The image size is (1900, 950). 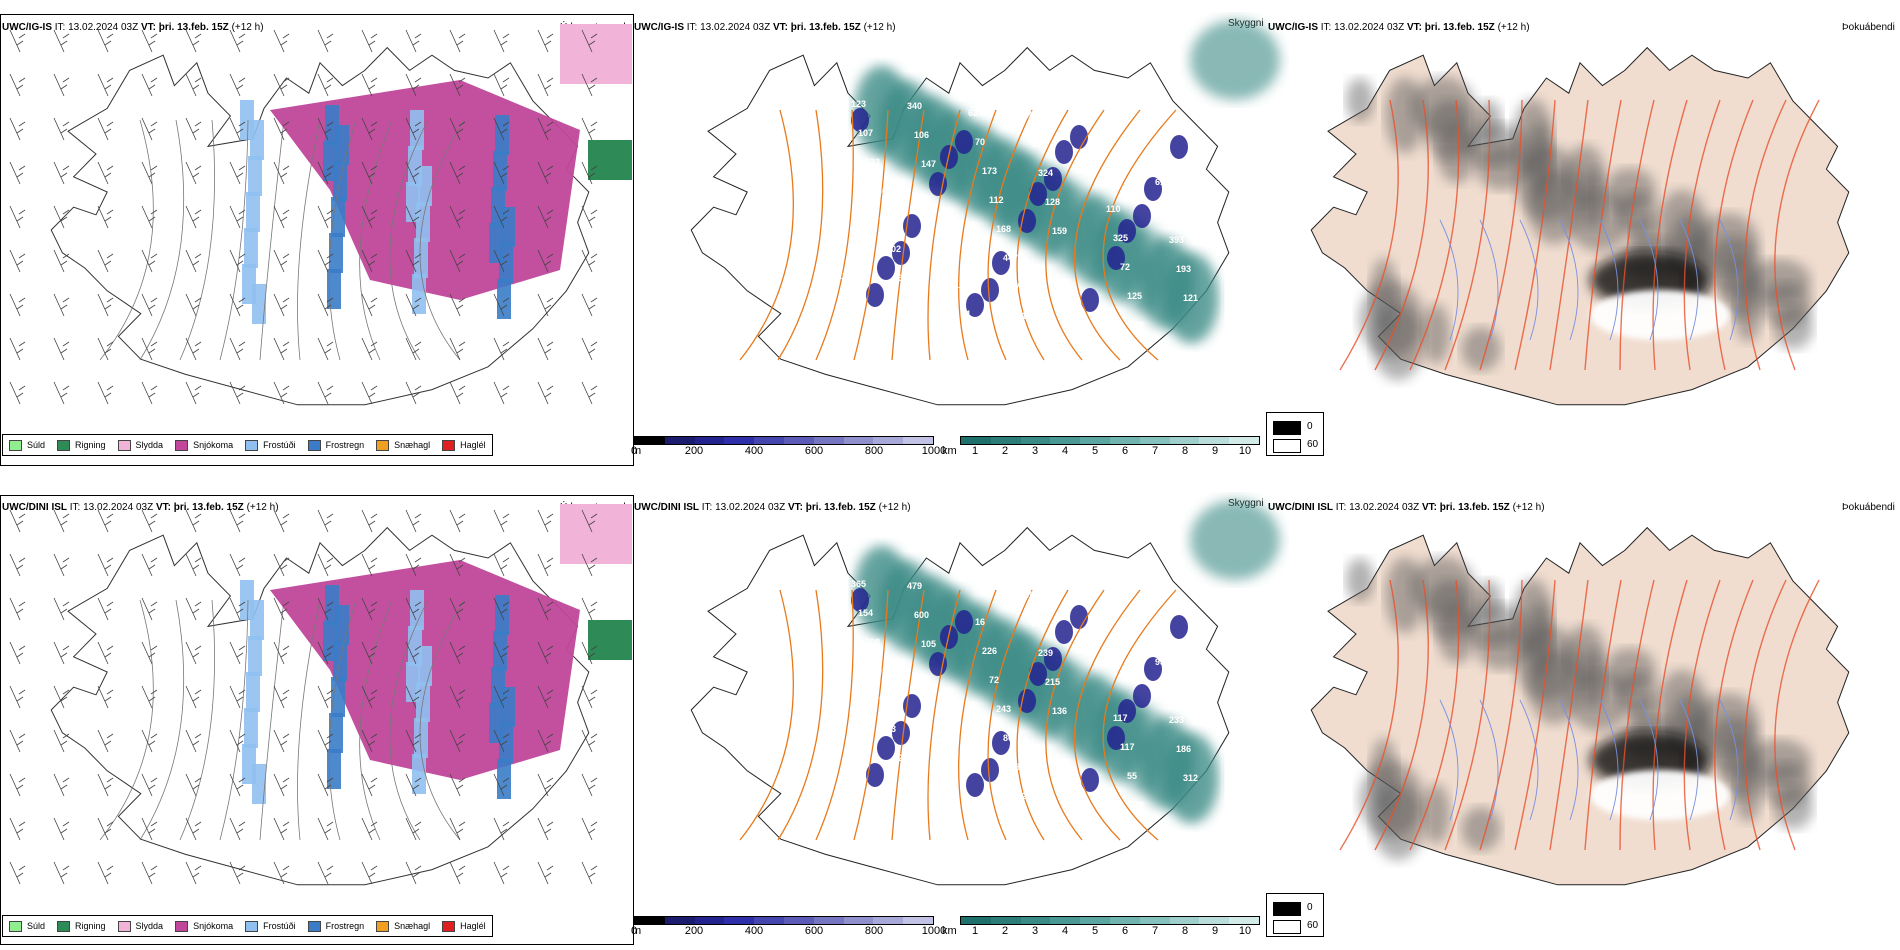 I want to click on colorbar-tick: 10, so click(x=1245, y=451).